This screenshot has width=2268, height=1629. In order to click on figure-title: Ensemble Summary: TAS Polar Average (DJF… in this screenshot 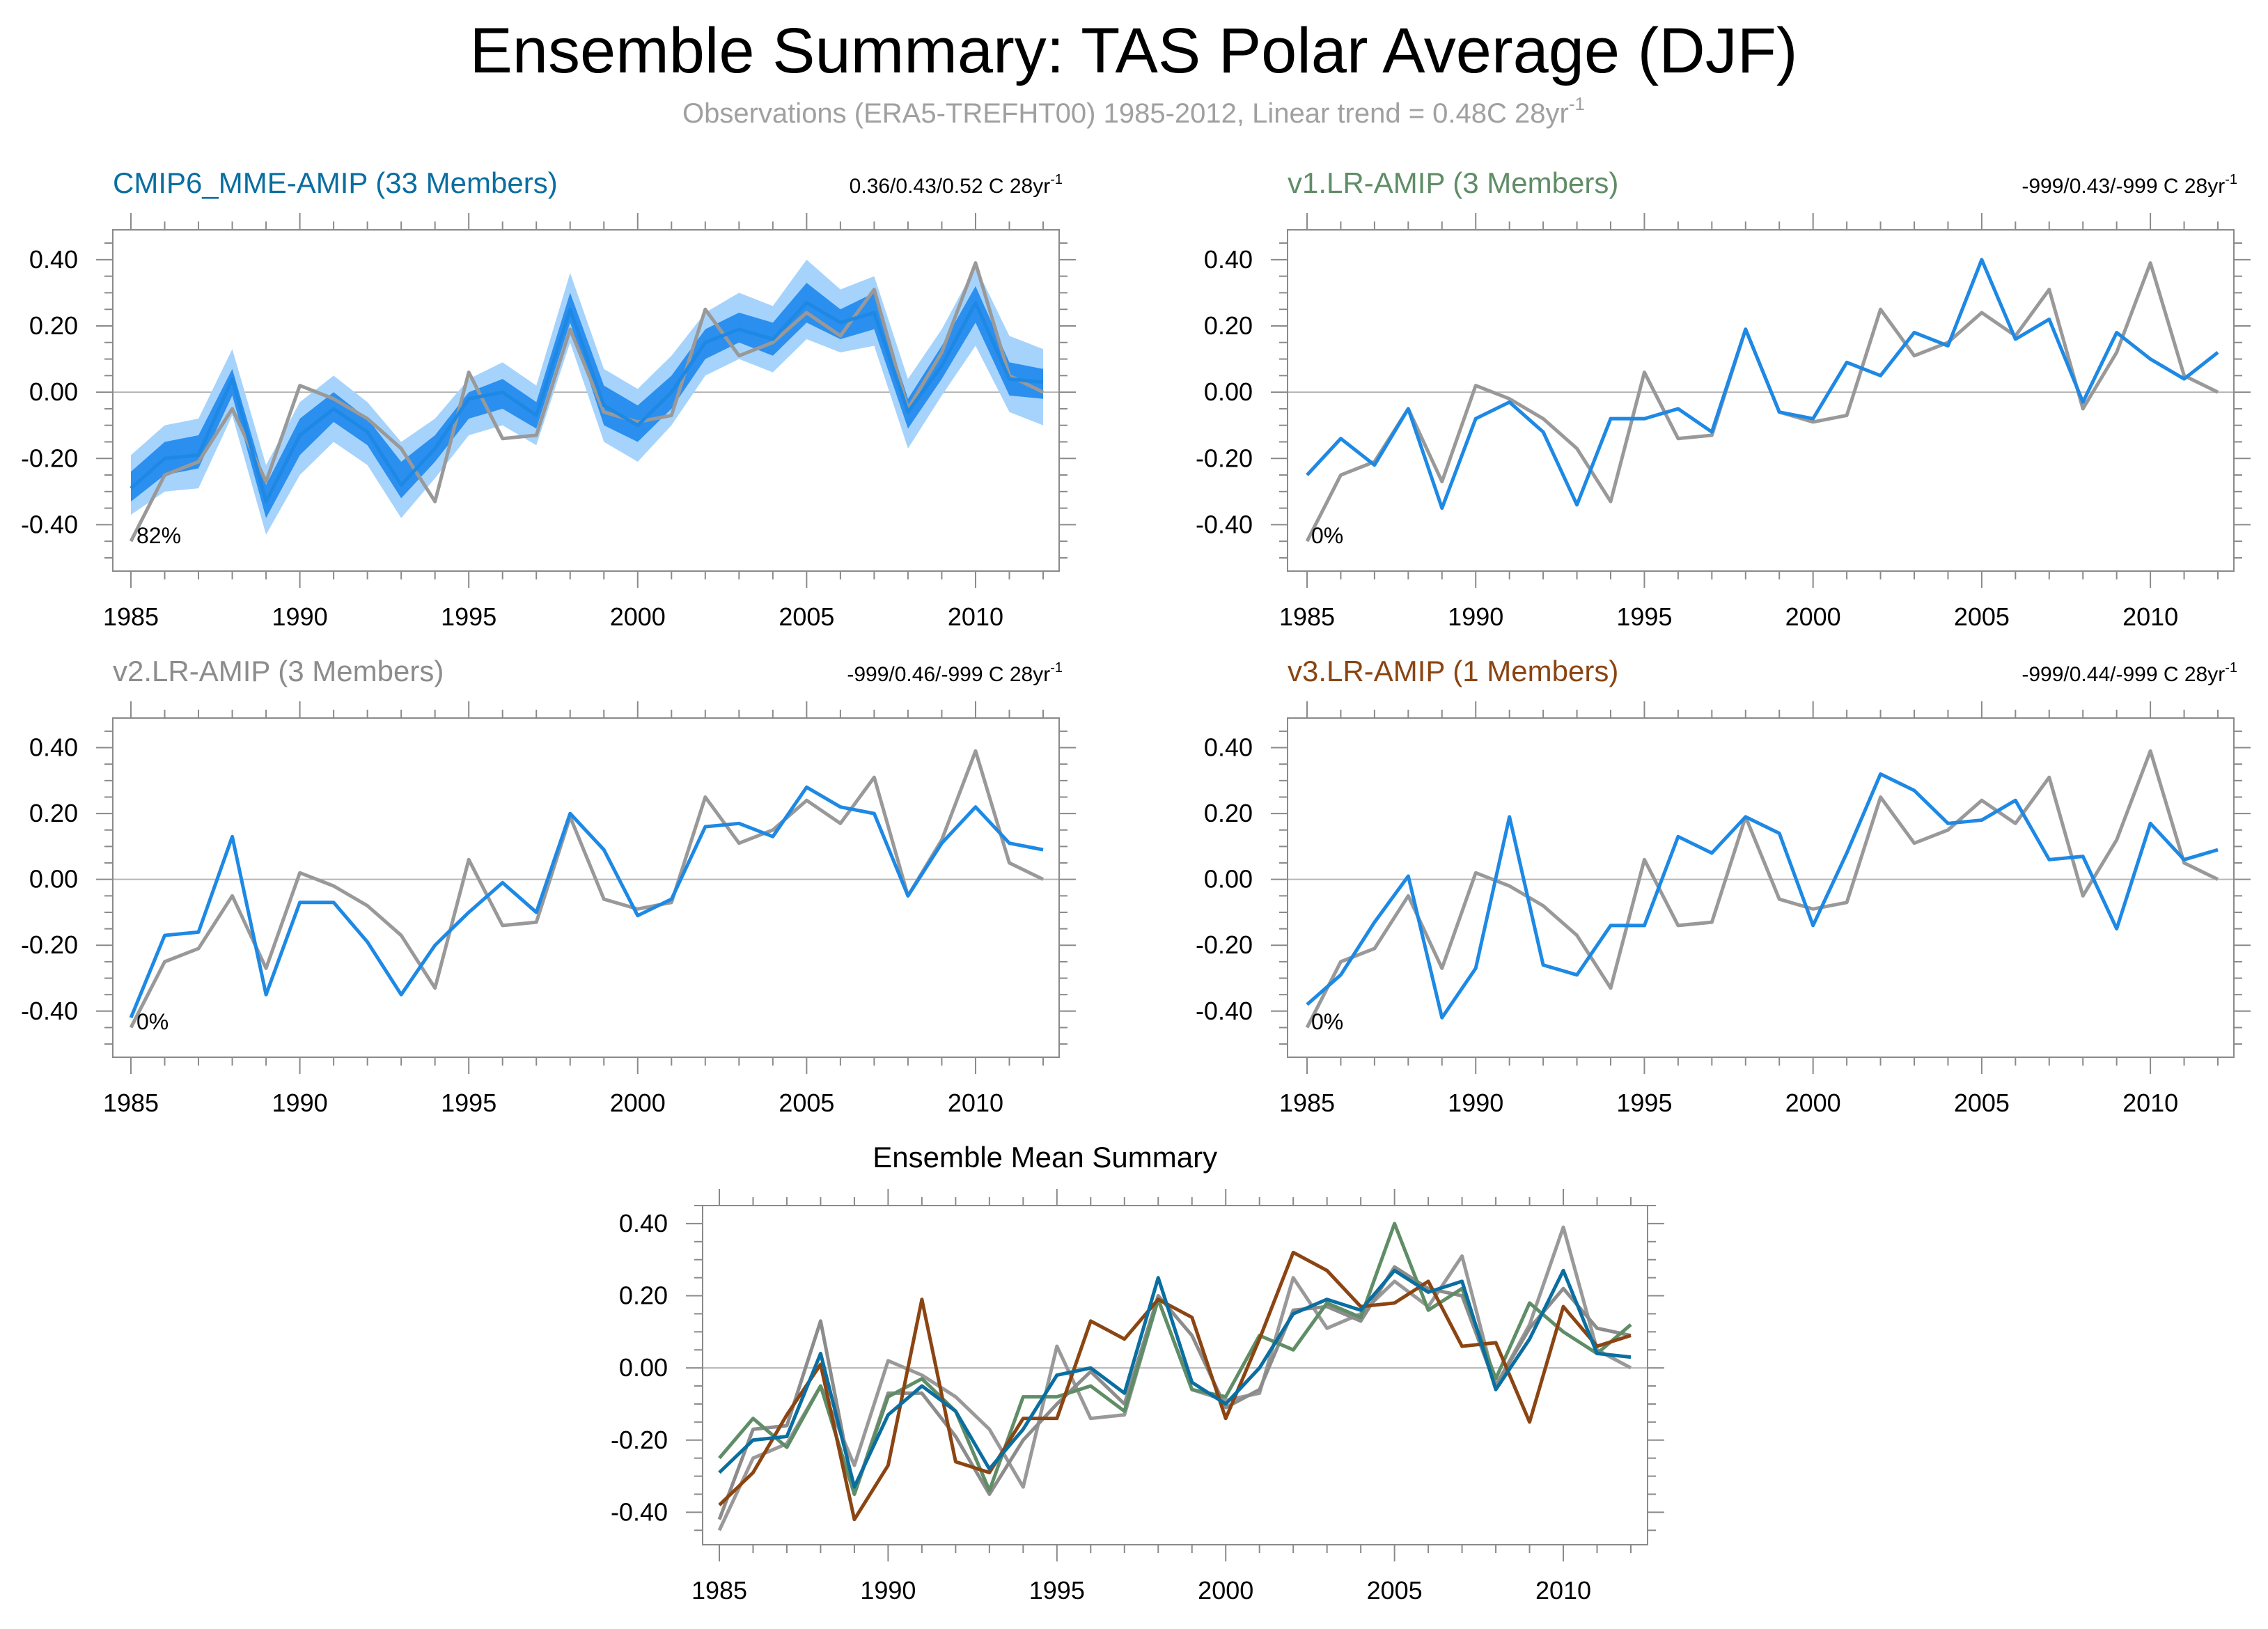, I will do `click(1133, 51)`.